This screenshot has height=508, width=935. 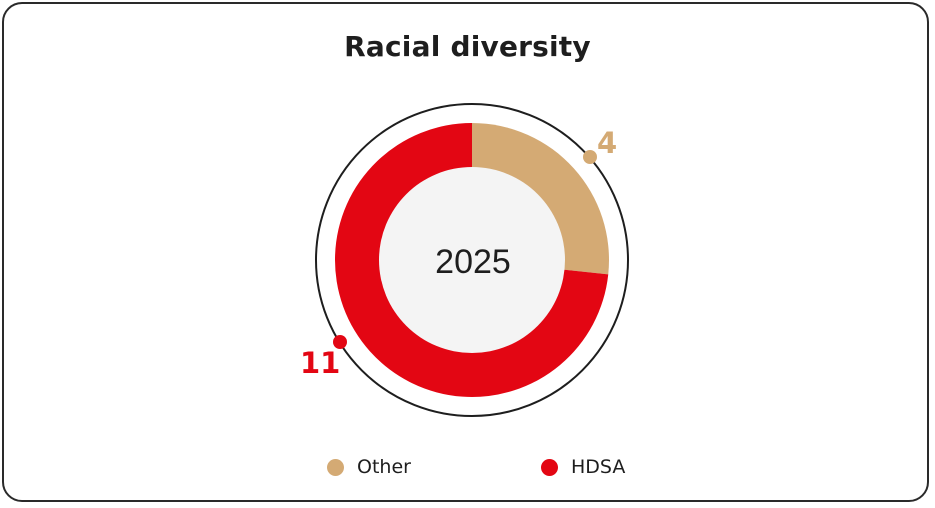 What do you see at coordinates (607, 143) in the screenshot?
I see `other-value-label: 4` at bounding box center [607, 143].